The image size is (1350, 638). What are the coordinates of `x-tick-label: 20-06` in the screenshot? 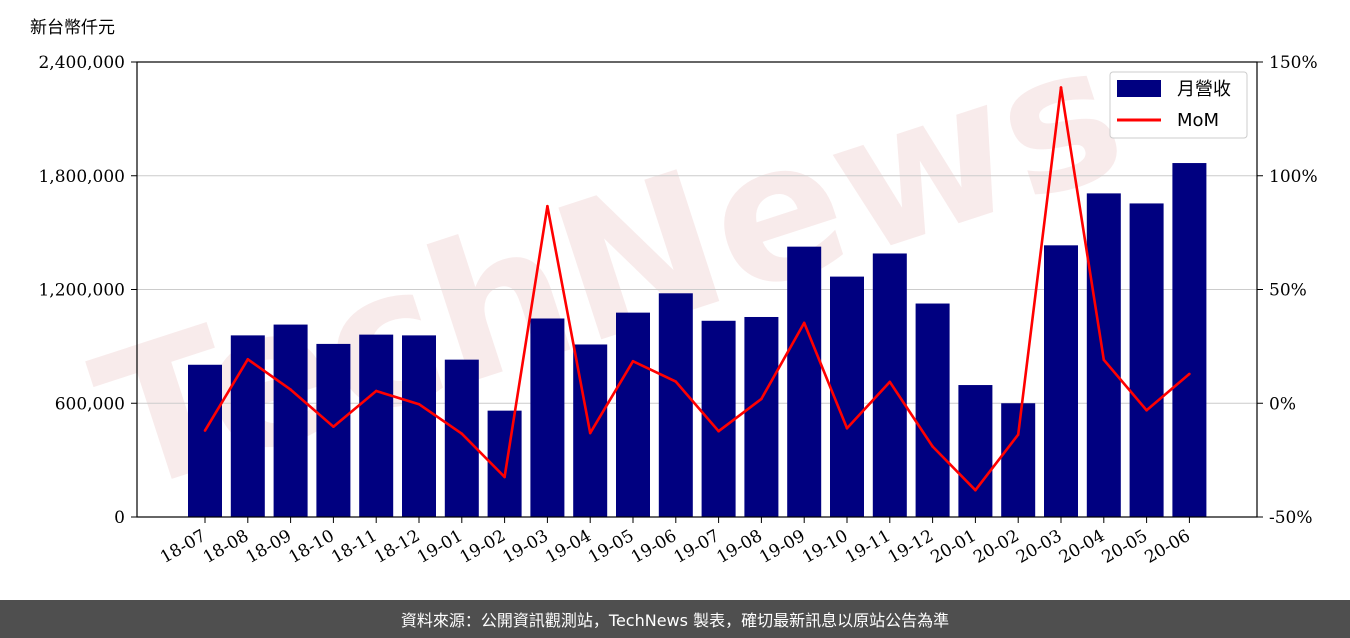 It's located at (1167, 547).